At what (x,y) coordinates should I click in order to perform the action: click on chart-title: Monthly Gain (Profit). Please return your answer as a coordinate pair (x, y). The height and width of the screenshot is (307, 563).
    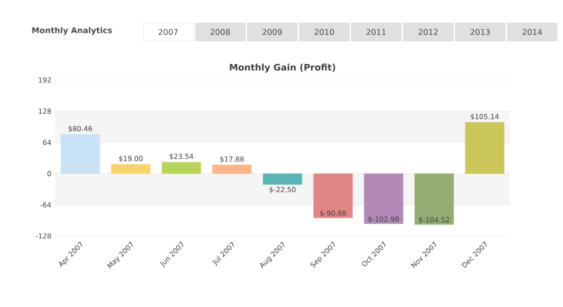
    Looking at the image, I should click on (283, 68).